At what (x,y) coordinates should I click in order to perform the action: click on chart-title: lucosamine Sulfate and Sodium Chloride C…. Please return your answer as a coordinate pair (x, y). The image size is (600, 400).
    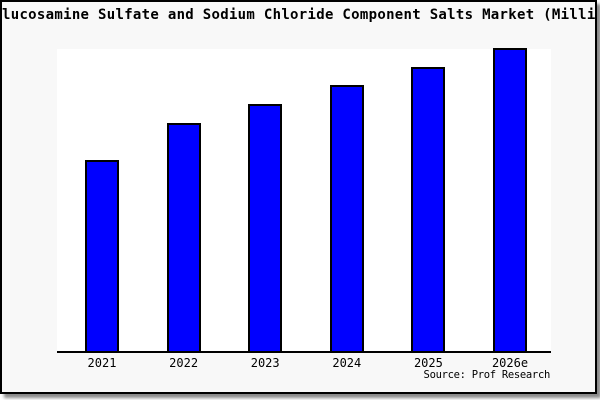
    Looking at the image, I should click on (298, 15).